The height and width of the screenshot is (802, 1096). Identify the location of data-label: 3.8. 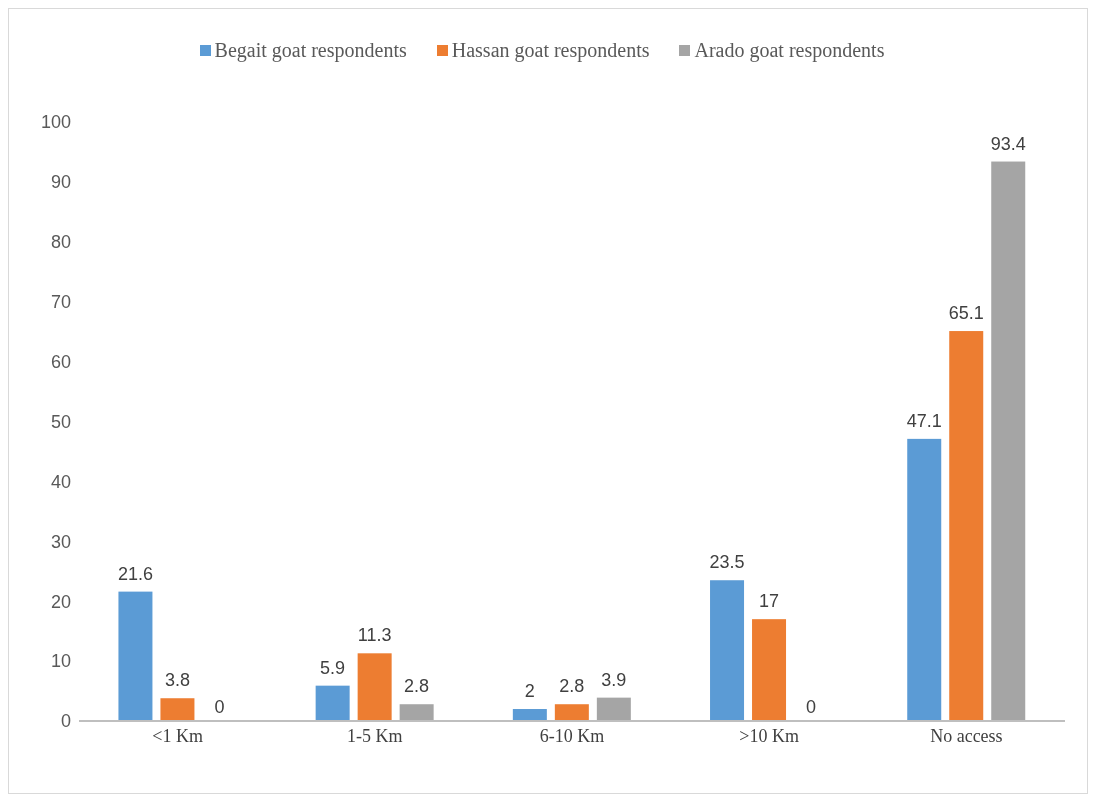
(177, 680).